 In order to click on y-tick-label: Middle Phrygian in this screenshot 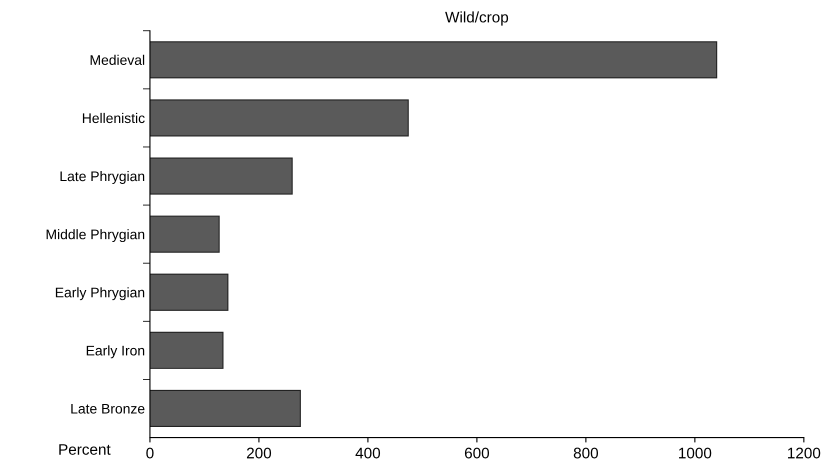, I will do `click(95, 235)`.